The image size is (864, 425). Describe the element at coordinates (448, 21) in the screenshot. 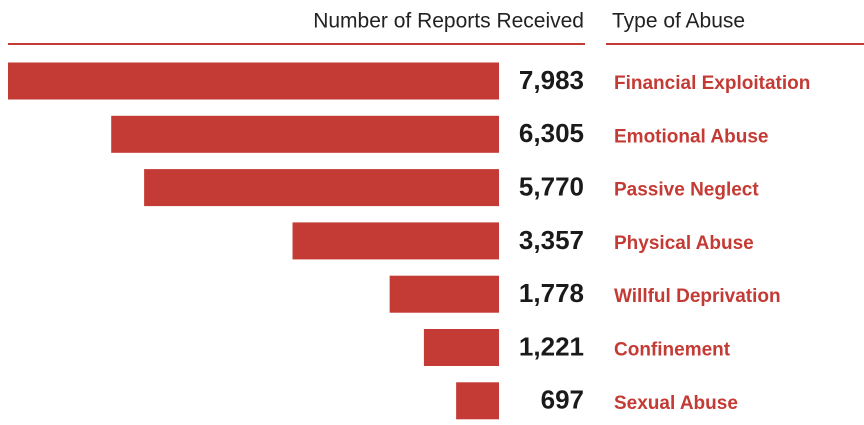

I see `value-header: Number of Reports Received` at that location.